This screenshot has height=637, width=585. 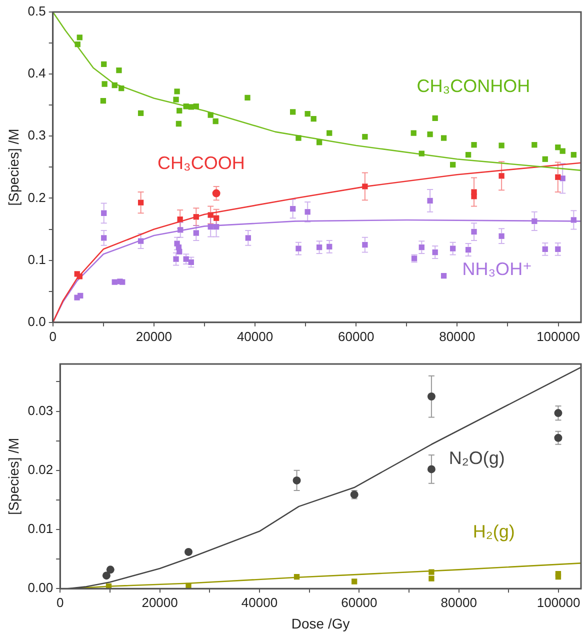 What do you see at coordinates (37, 73) in the screenshot?
I see `y-tick-label: 0.4` at bounding box center [37, 73].